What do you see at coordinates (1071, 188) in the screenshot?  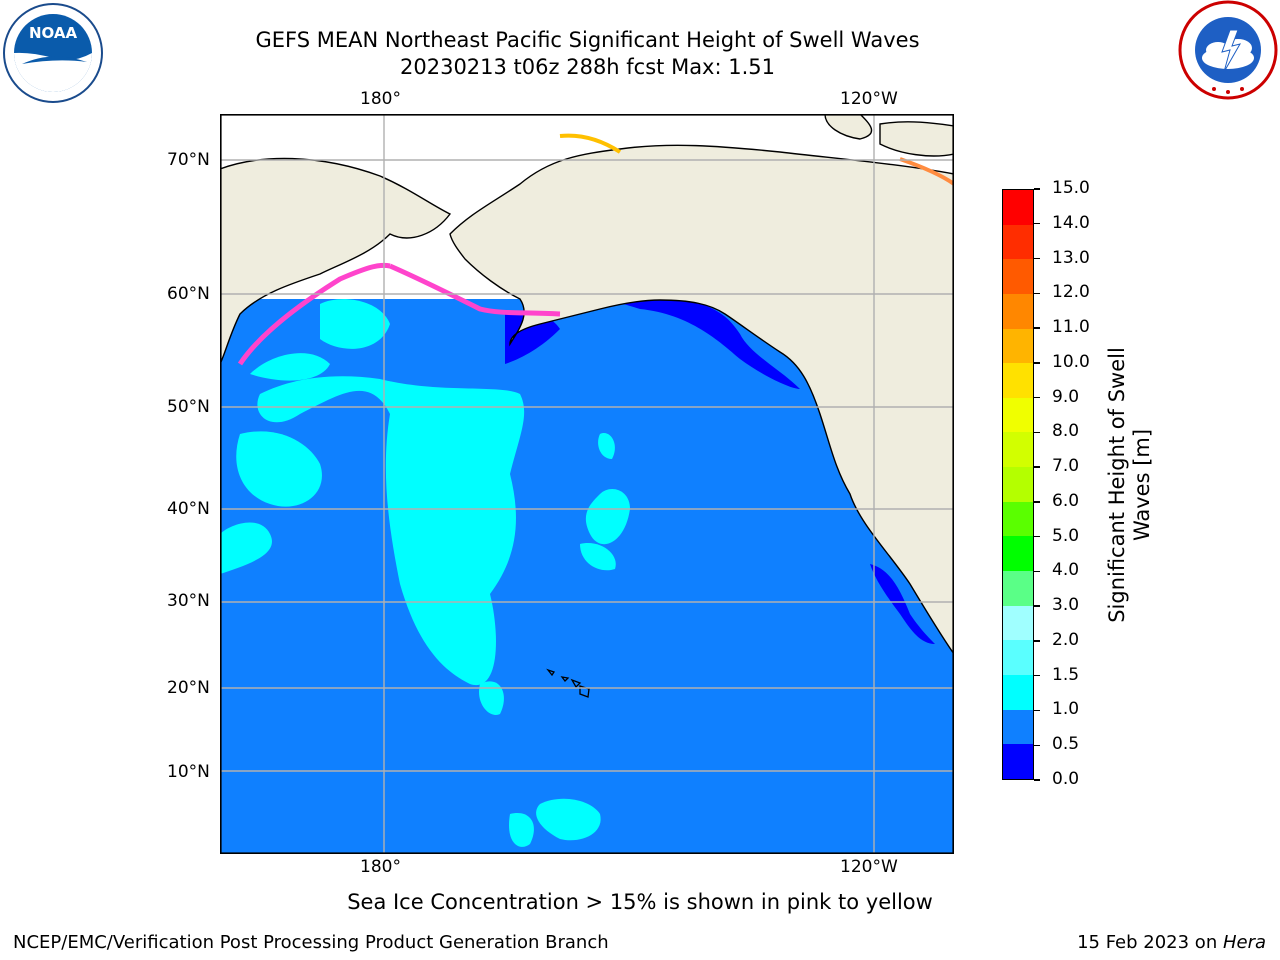 I see `colorbar-tick-label: 15.0` at bounding box center [1071, 188].